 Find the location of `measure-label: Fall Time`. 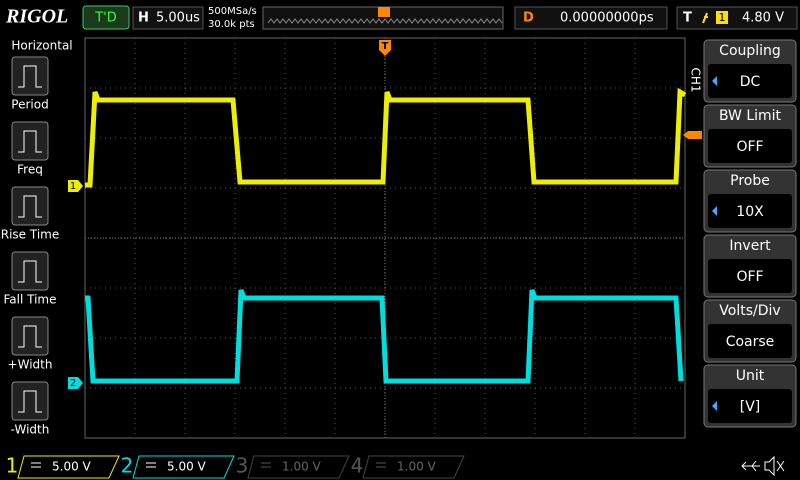

measure-label: Fall Time is located at coordinates (29, 300).